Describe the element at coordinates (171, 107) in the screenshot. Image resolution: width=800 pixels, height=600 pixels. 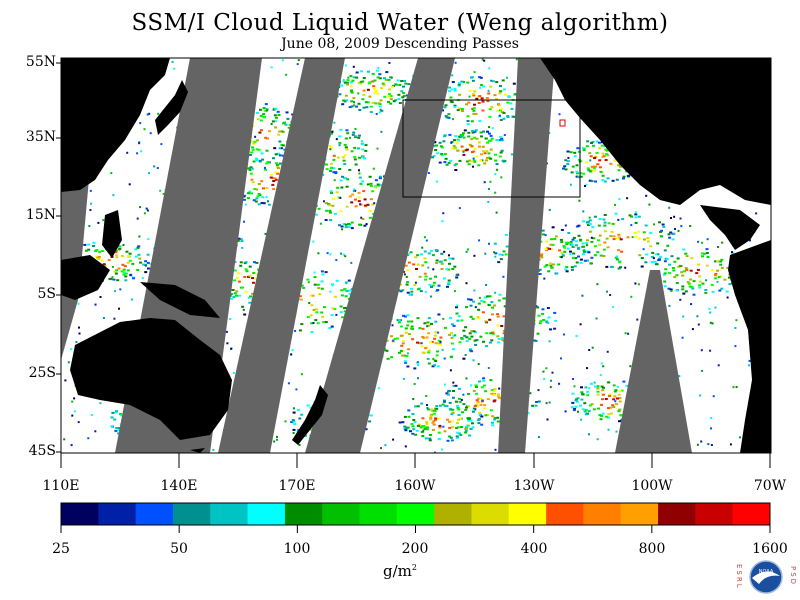
I see `land-japan` at that location.